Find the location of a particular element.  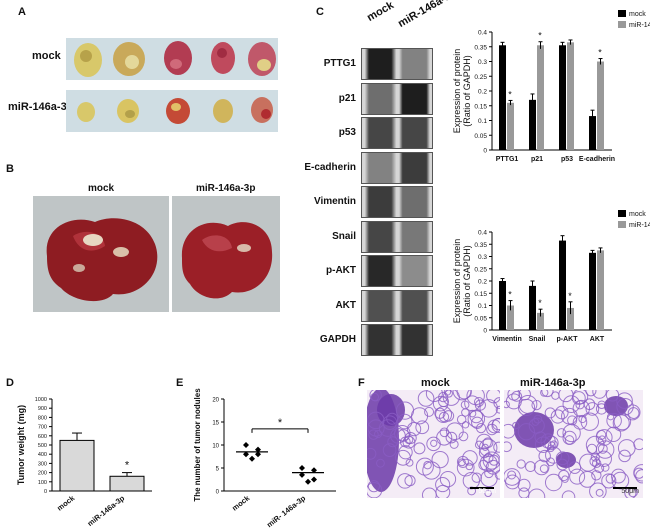

y-tick-label: 0.15 is located at coordinates (480, 106).